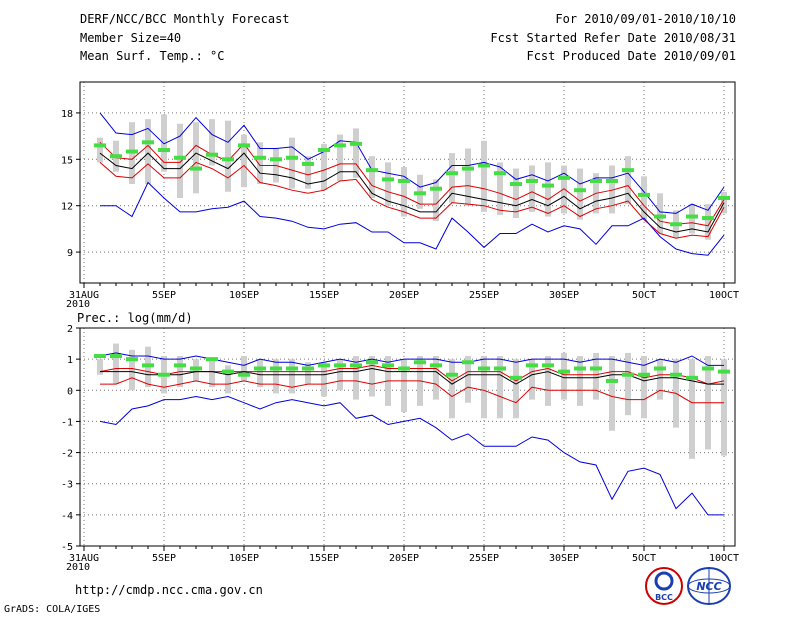 The image size is (800, 618). What do you see at coordinates (484, 558) in the screenshot?
I see `prec-x-tick-label: 25SEP` at bounding box center [484, 558].